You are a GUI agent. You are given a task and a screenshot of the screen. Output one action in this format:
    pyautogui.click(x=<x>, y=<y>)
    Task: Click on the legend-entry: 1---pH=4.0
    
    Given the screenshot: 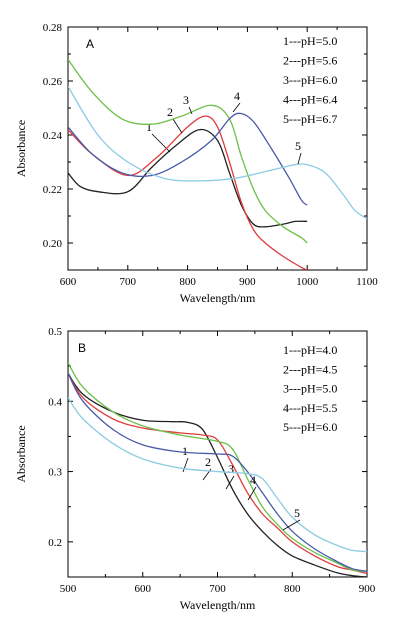 What is the action you would take?
    pyautogui.click(x=310, y=350)
    